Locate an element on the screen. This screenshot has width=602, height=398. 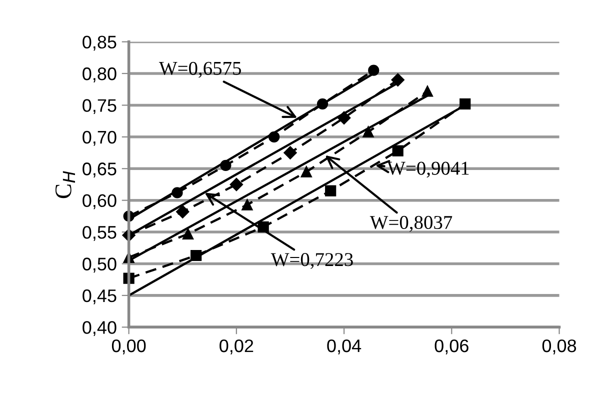
y-tick-label: 0,45 is located at coordinates (99, 296).